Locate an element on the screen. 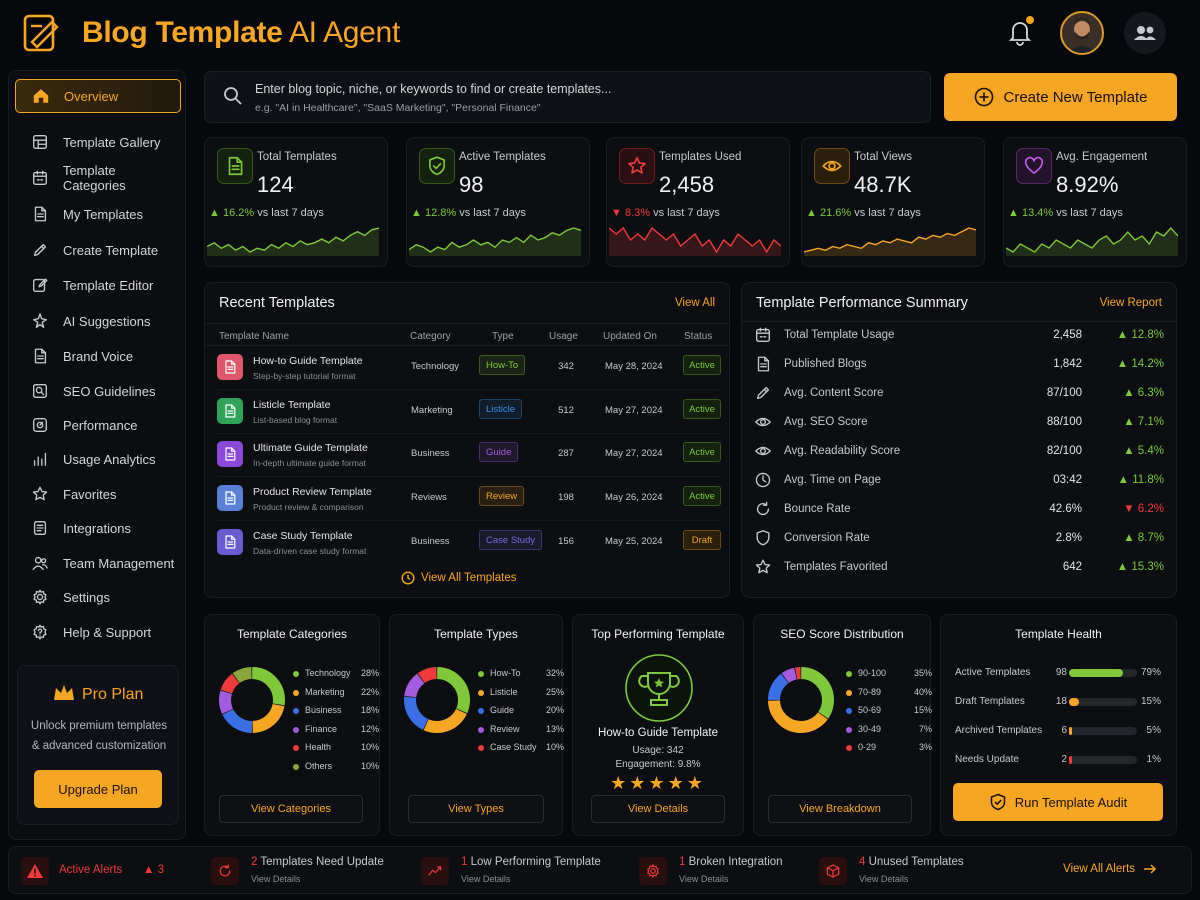 The width and height of the screenshot is (1200, 900). alert-item: 1 Broken Integration View Details is located at coordinates (739, 871).